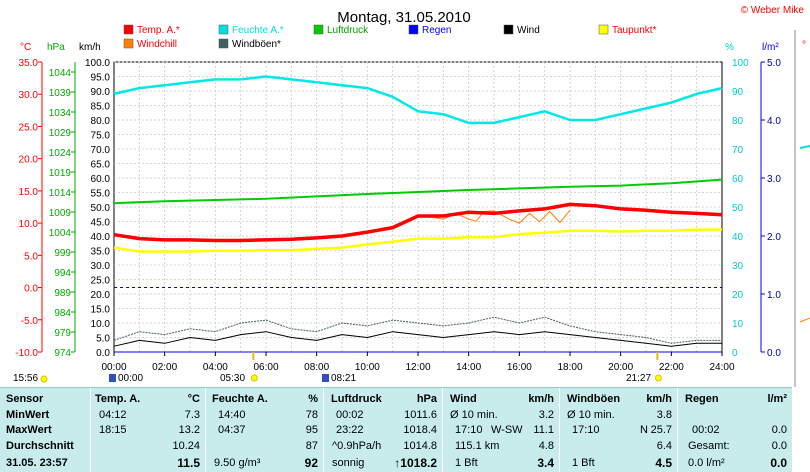 Image resolution: width=810 pixels, height=472 pixels. What do you see at coordinates (311, 415) in the screenshot?
I see `stats-humidity-min: 78` at bounding box center [311, 415].